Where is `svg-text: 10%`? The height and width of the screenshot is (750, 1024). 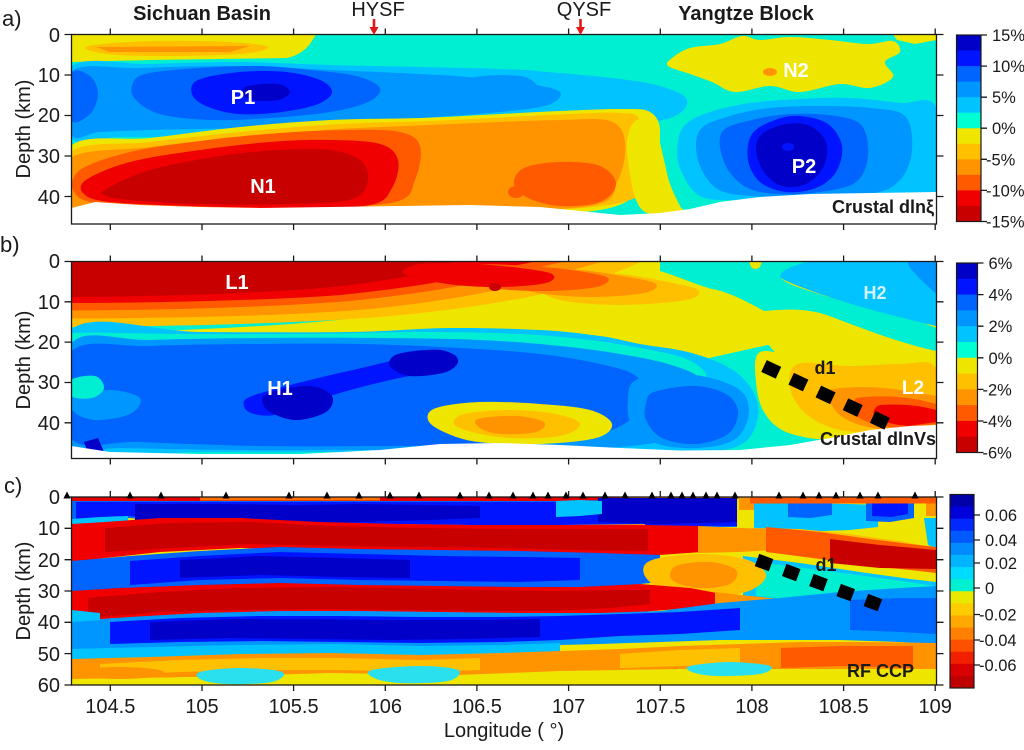 svg-text: 10% is located at coordinates (1008, 67).